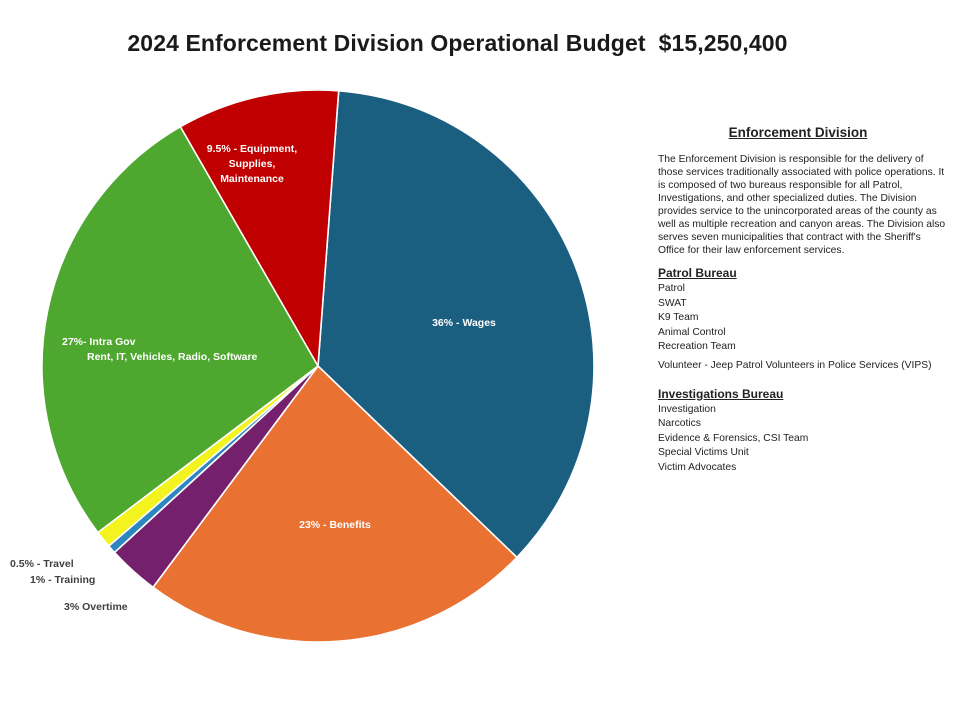  I want to click on slice-label: 9.5% - Equipment, Supplies, Maintenance, so click(252, 164).